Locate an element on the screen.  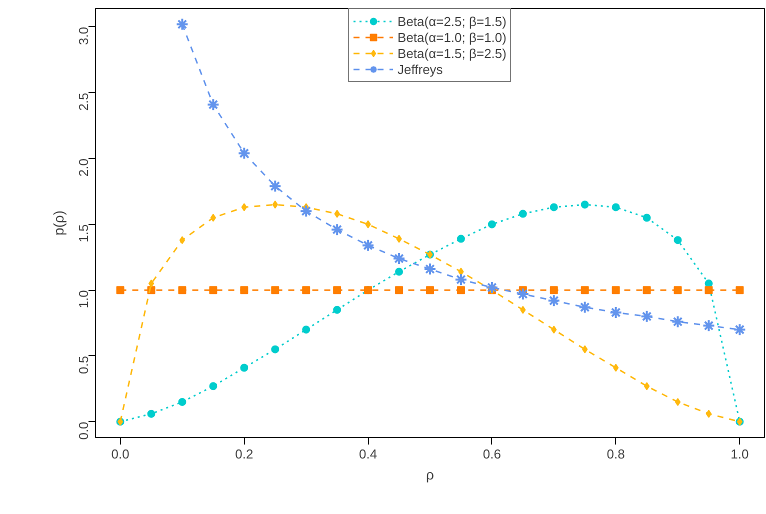
legend-label: Beta(α=1.5; β=2.5) is located at coordinates (452, 53).